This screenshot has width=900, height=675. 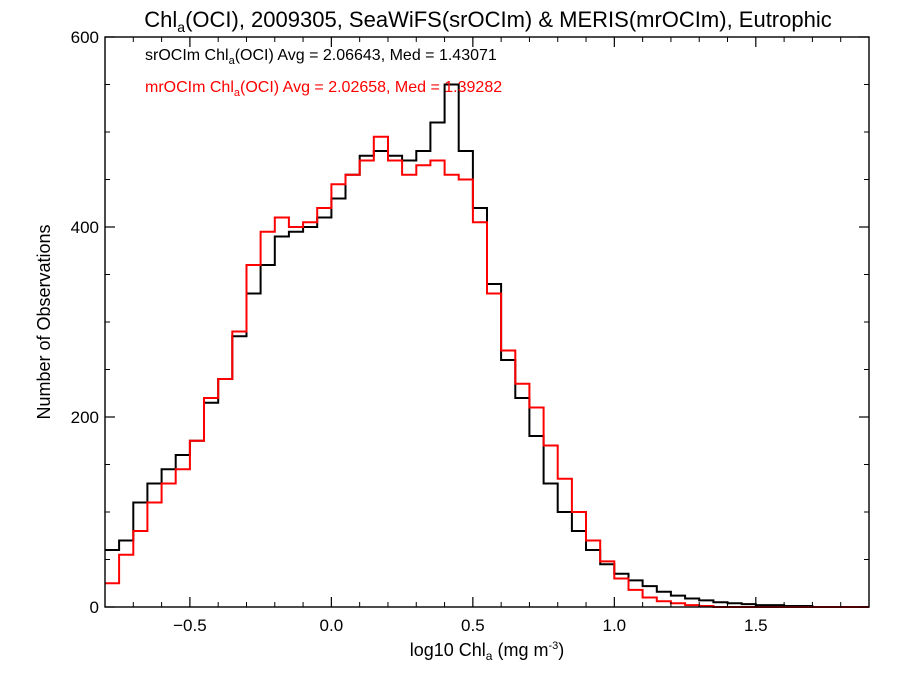 What do you see at coordinates (615, 625) in the screenshot?
I see `x-tick-label: 1.0` at bounding box center [615, 625].